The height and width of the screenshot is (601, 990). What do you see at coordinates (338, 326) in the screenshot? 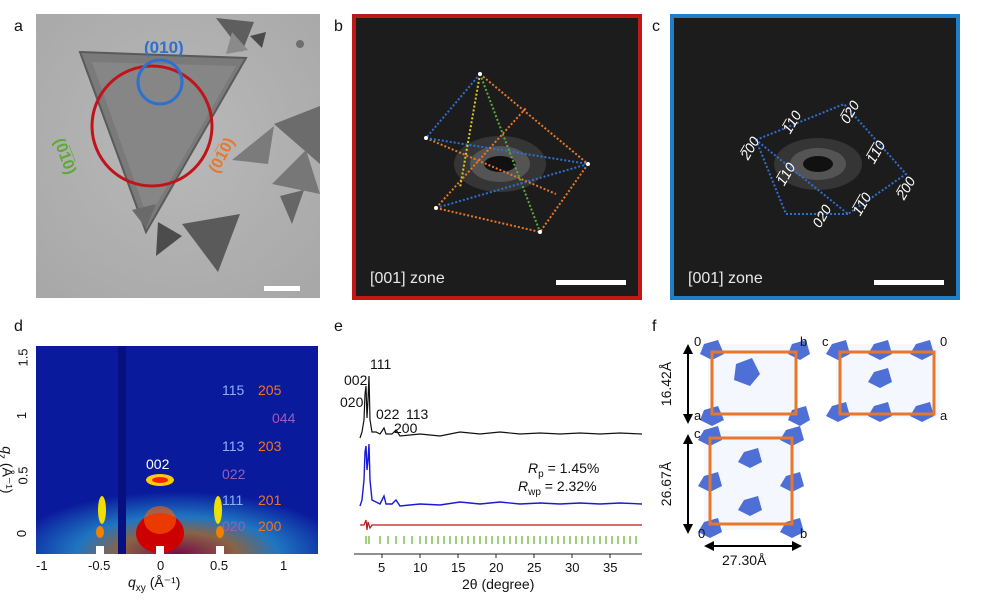
I see `panel-label-e: e` at bounding box center [338, 326].